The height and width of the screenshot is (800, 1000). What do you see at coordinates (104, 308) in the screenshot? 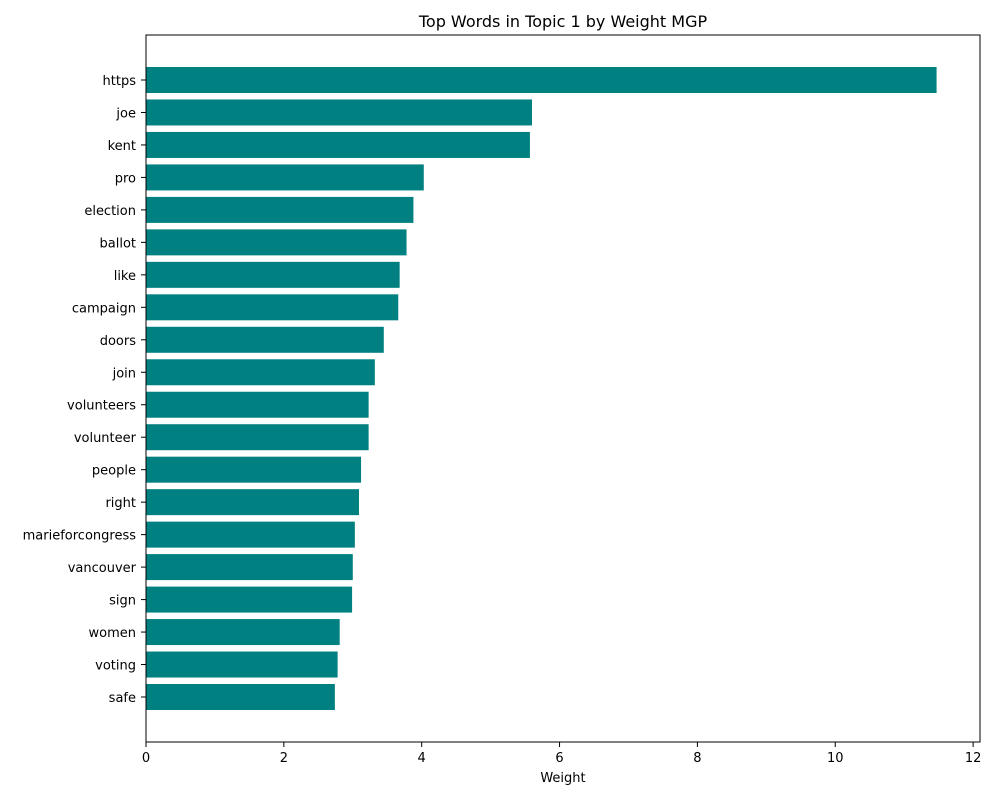
I see `y-tick-label: campaign` at bounding box center [104, 308].